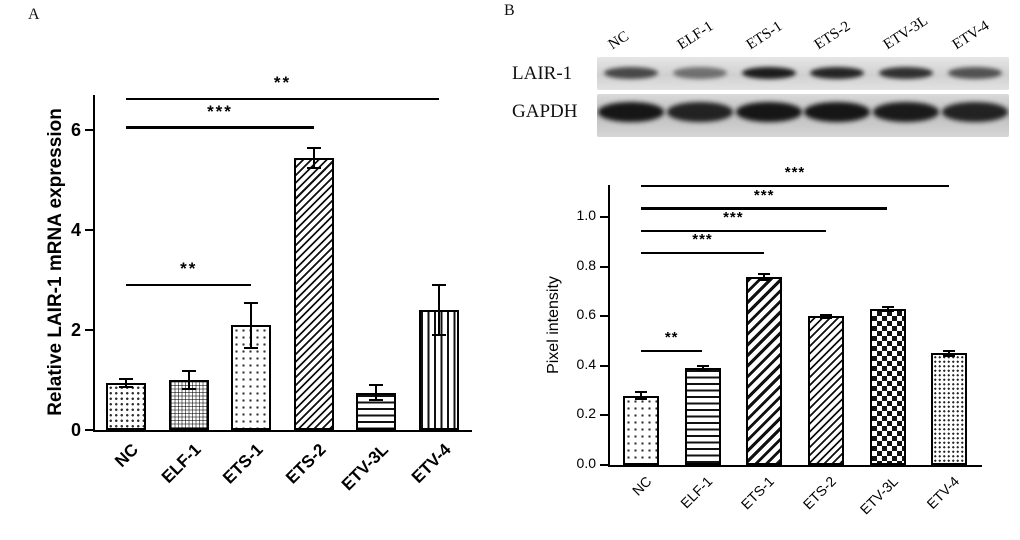 The image size is (1020, 540). What do you see at coordinates (586, 463) in the screenshot?
I see `y-tick-label: 0.0` at bounding box center [586, 463].